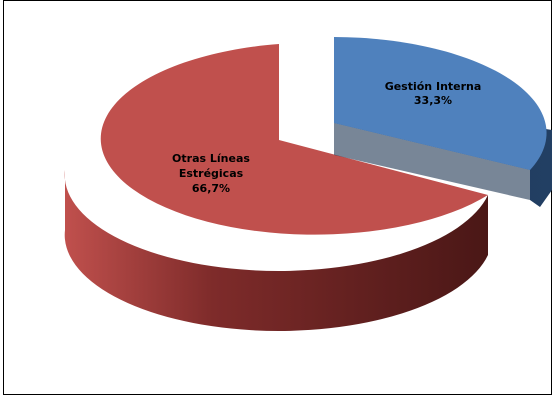 The image size is (557, 399). I want to click on slice-side-gestion-interna-edge, so click(432, 147).